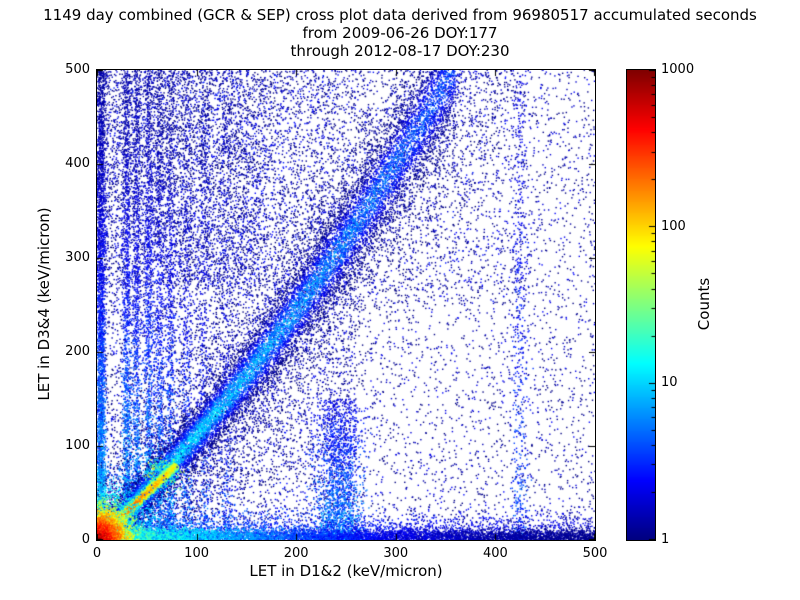 Image resolution: width=800 pixels, height=600 pixels. What do you see at coordinates (673, 226) in the screenshot?
I see `colorbar-tick-label: 100` at bounding box center [673, 226].